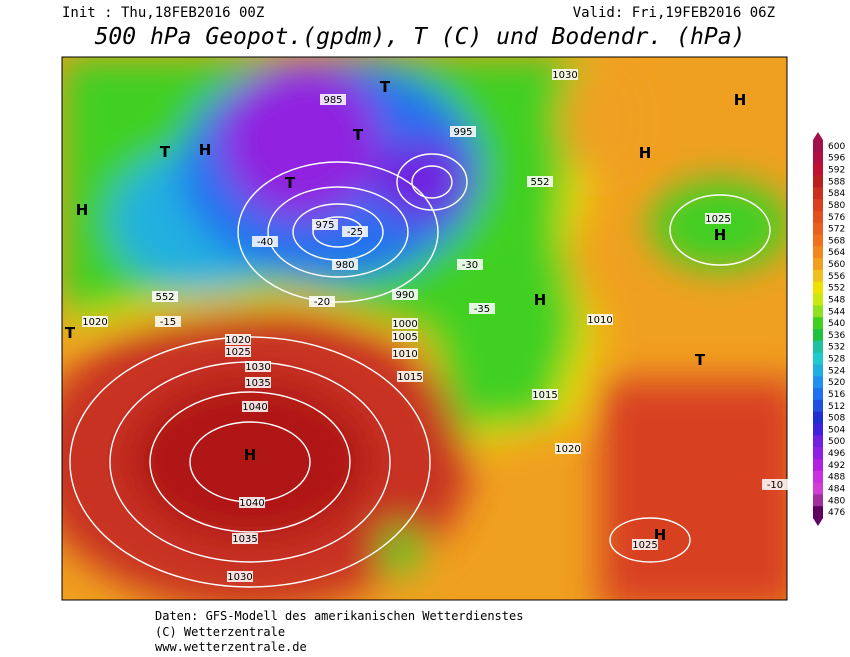 Image resolution: width=850 pixels, height=657 pixels. Describe the element at coordinates (836, 312) in the screenshot. I see `colorbar-label: 544` at that location.